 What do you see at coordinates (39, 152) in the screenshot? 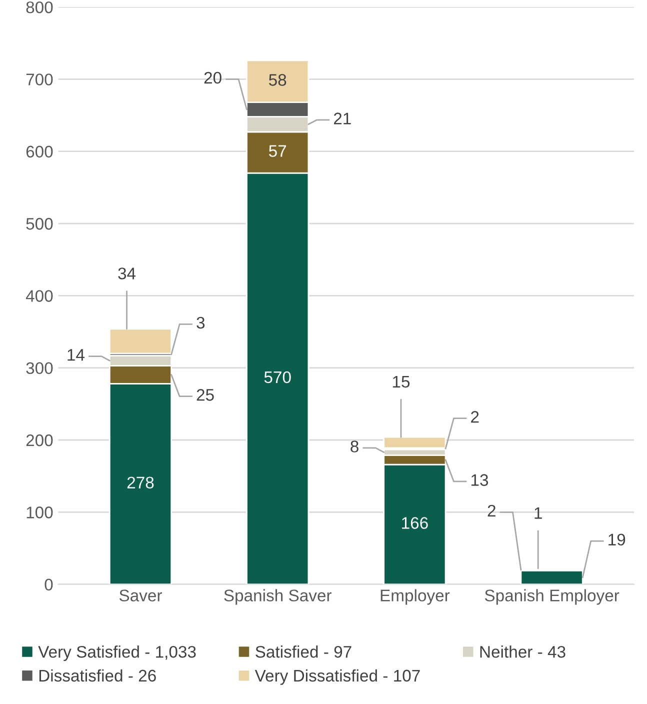
I see `y-tick-label: 600` at bounding box center [39, 152].